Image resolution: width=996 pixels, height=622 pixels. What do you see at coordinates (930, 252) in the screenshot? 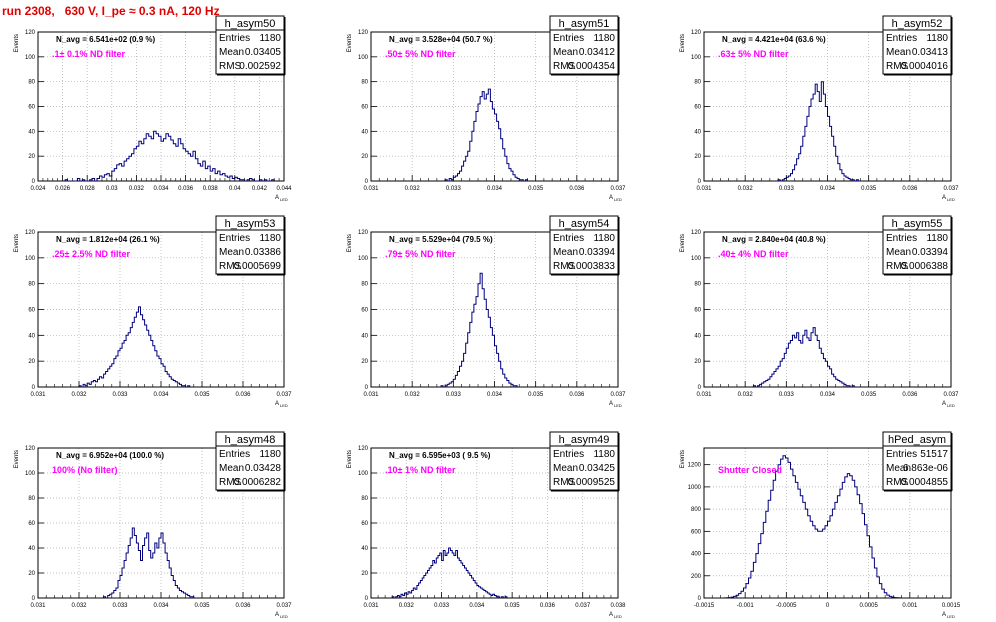
I see `stats-mean-value: 0.03394` at bounding box center [930, 252].